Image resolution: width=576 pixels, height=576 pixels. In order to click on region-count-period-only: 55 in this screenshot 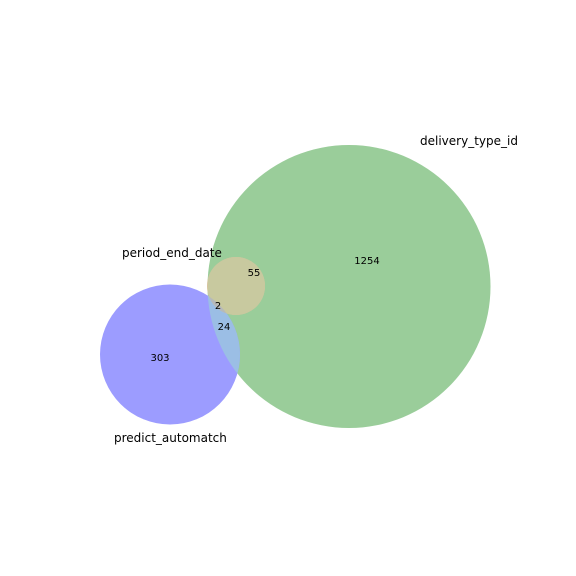, I will do `click(254, 273)`.